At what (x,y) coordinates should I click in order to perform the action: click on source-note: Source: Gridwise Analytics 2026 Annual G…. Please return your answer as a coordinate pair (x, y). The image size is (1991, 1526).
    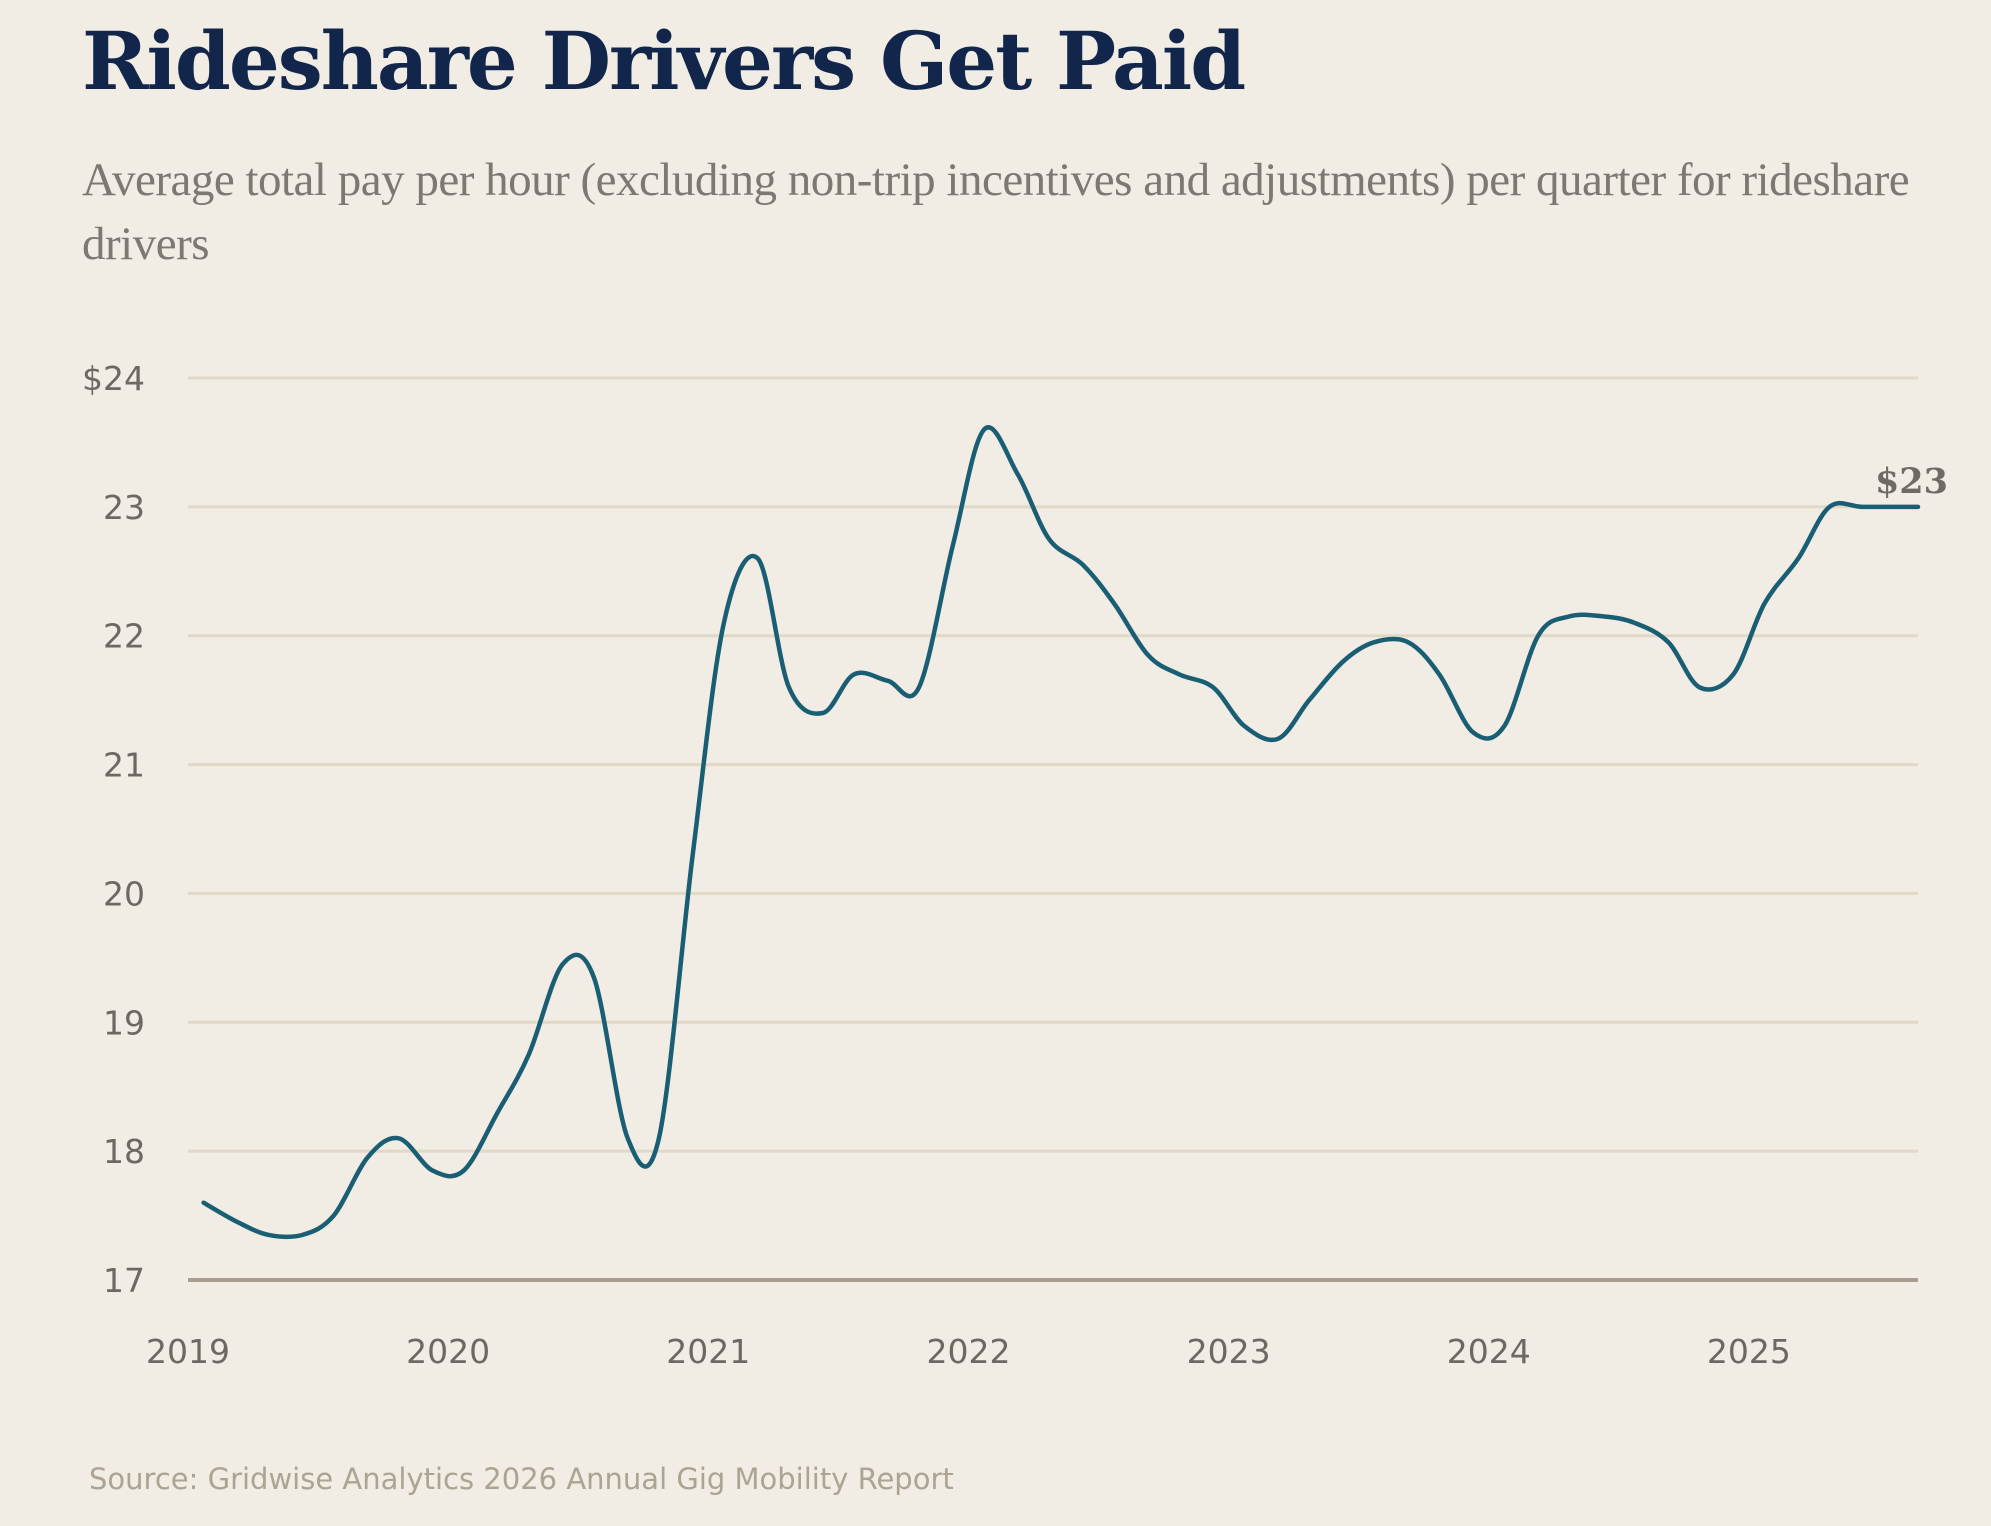
    Looking at the image, I should click on (521, 1479).